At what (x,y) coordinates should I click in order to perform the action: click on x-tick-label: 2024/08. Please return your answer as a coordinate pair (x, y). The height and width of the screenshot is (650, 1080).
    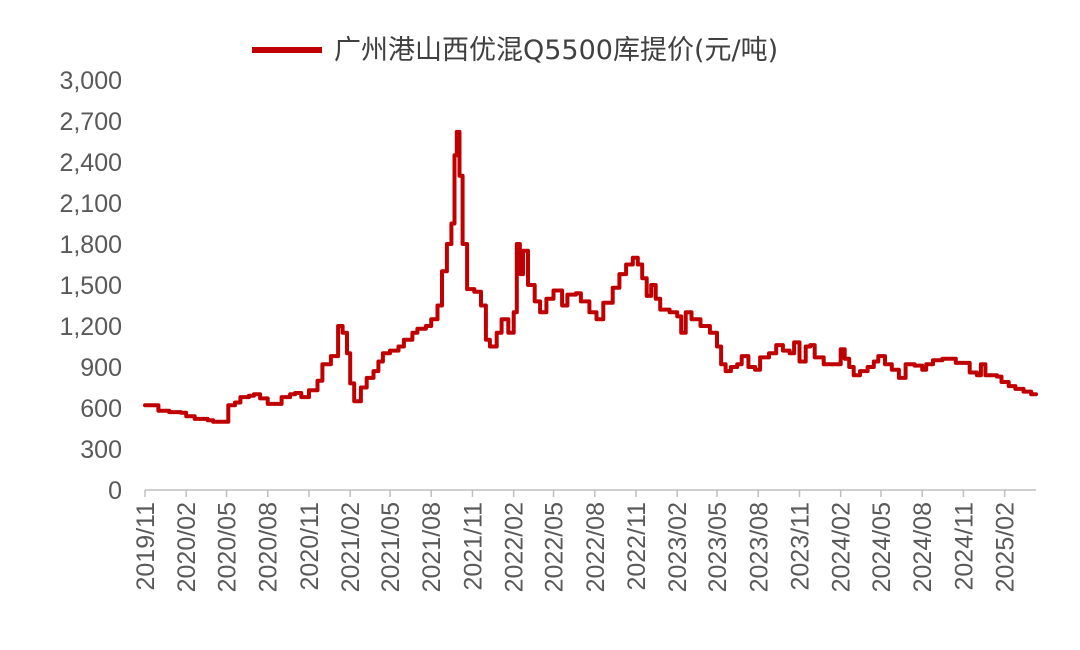
    Looking at the image, I should click on (923, 547).